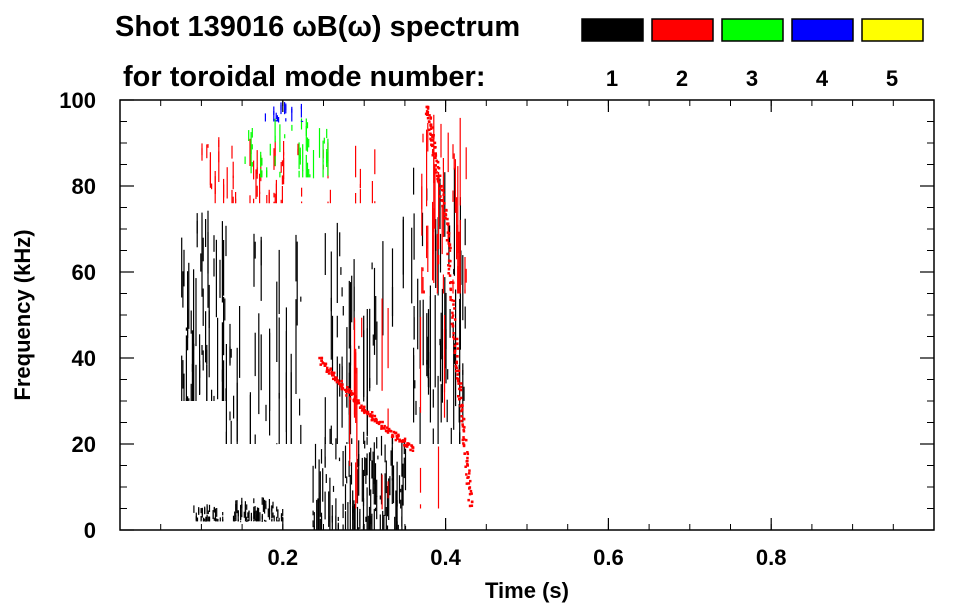 Image resolution: width=963 pixels, height=615 pixels. What do you see at coordinates (84, 358) in the screenshot?
I see `y-tick-label: 40` at bounding box center [84, 358].